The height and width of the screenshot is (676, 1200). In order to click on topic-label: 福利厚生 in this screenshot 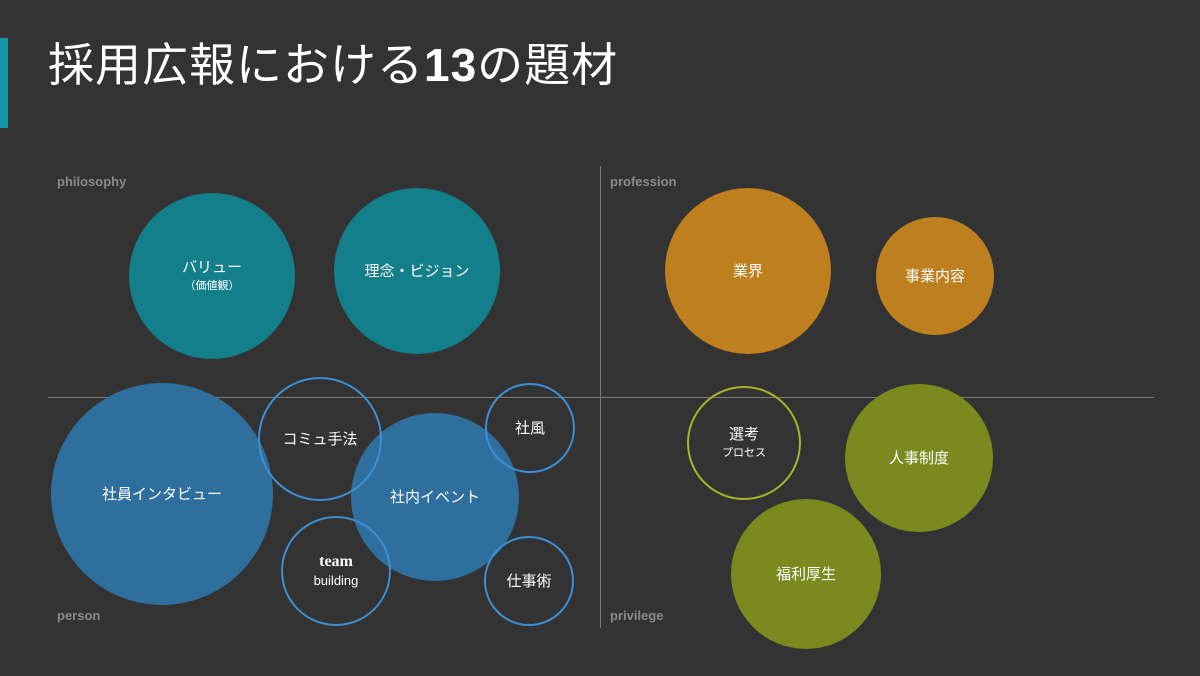, I will do `click(805, 574)`.